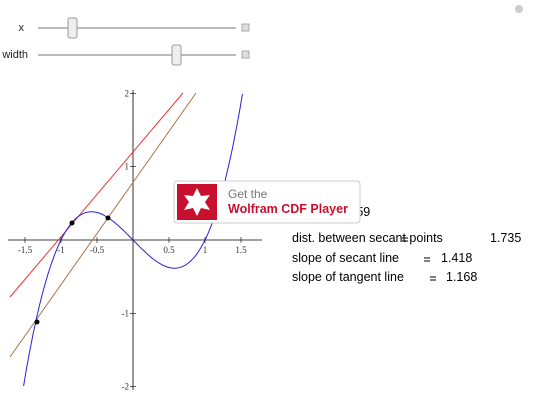 The width and height of the screenshot is (535, 405). I want to click on logo-star, so click(197, 202).